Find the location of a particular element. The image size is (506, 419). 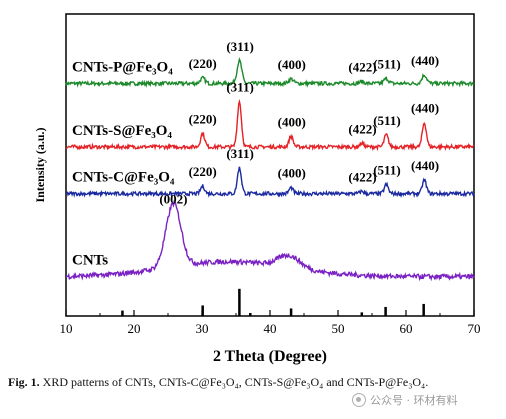

peak-label-0-2: (400) is located at coordinates (292, 64).